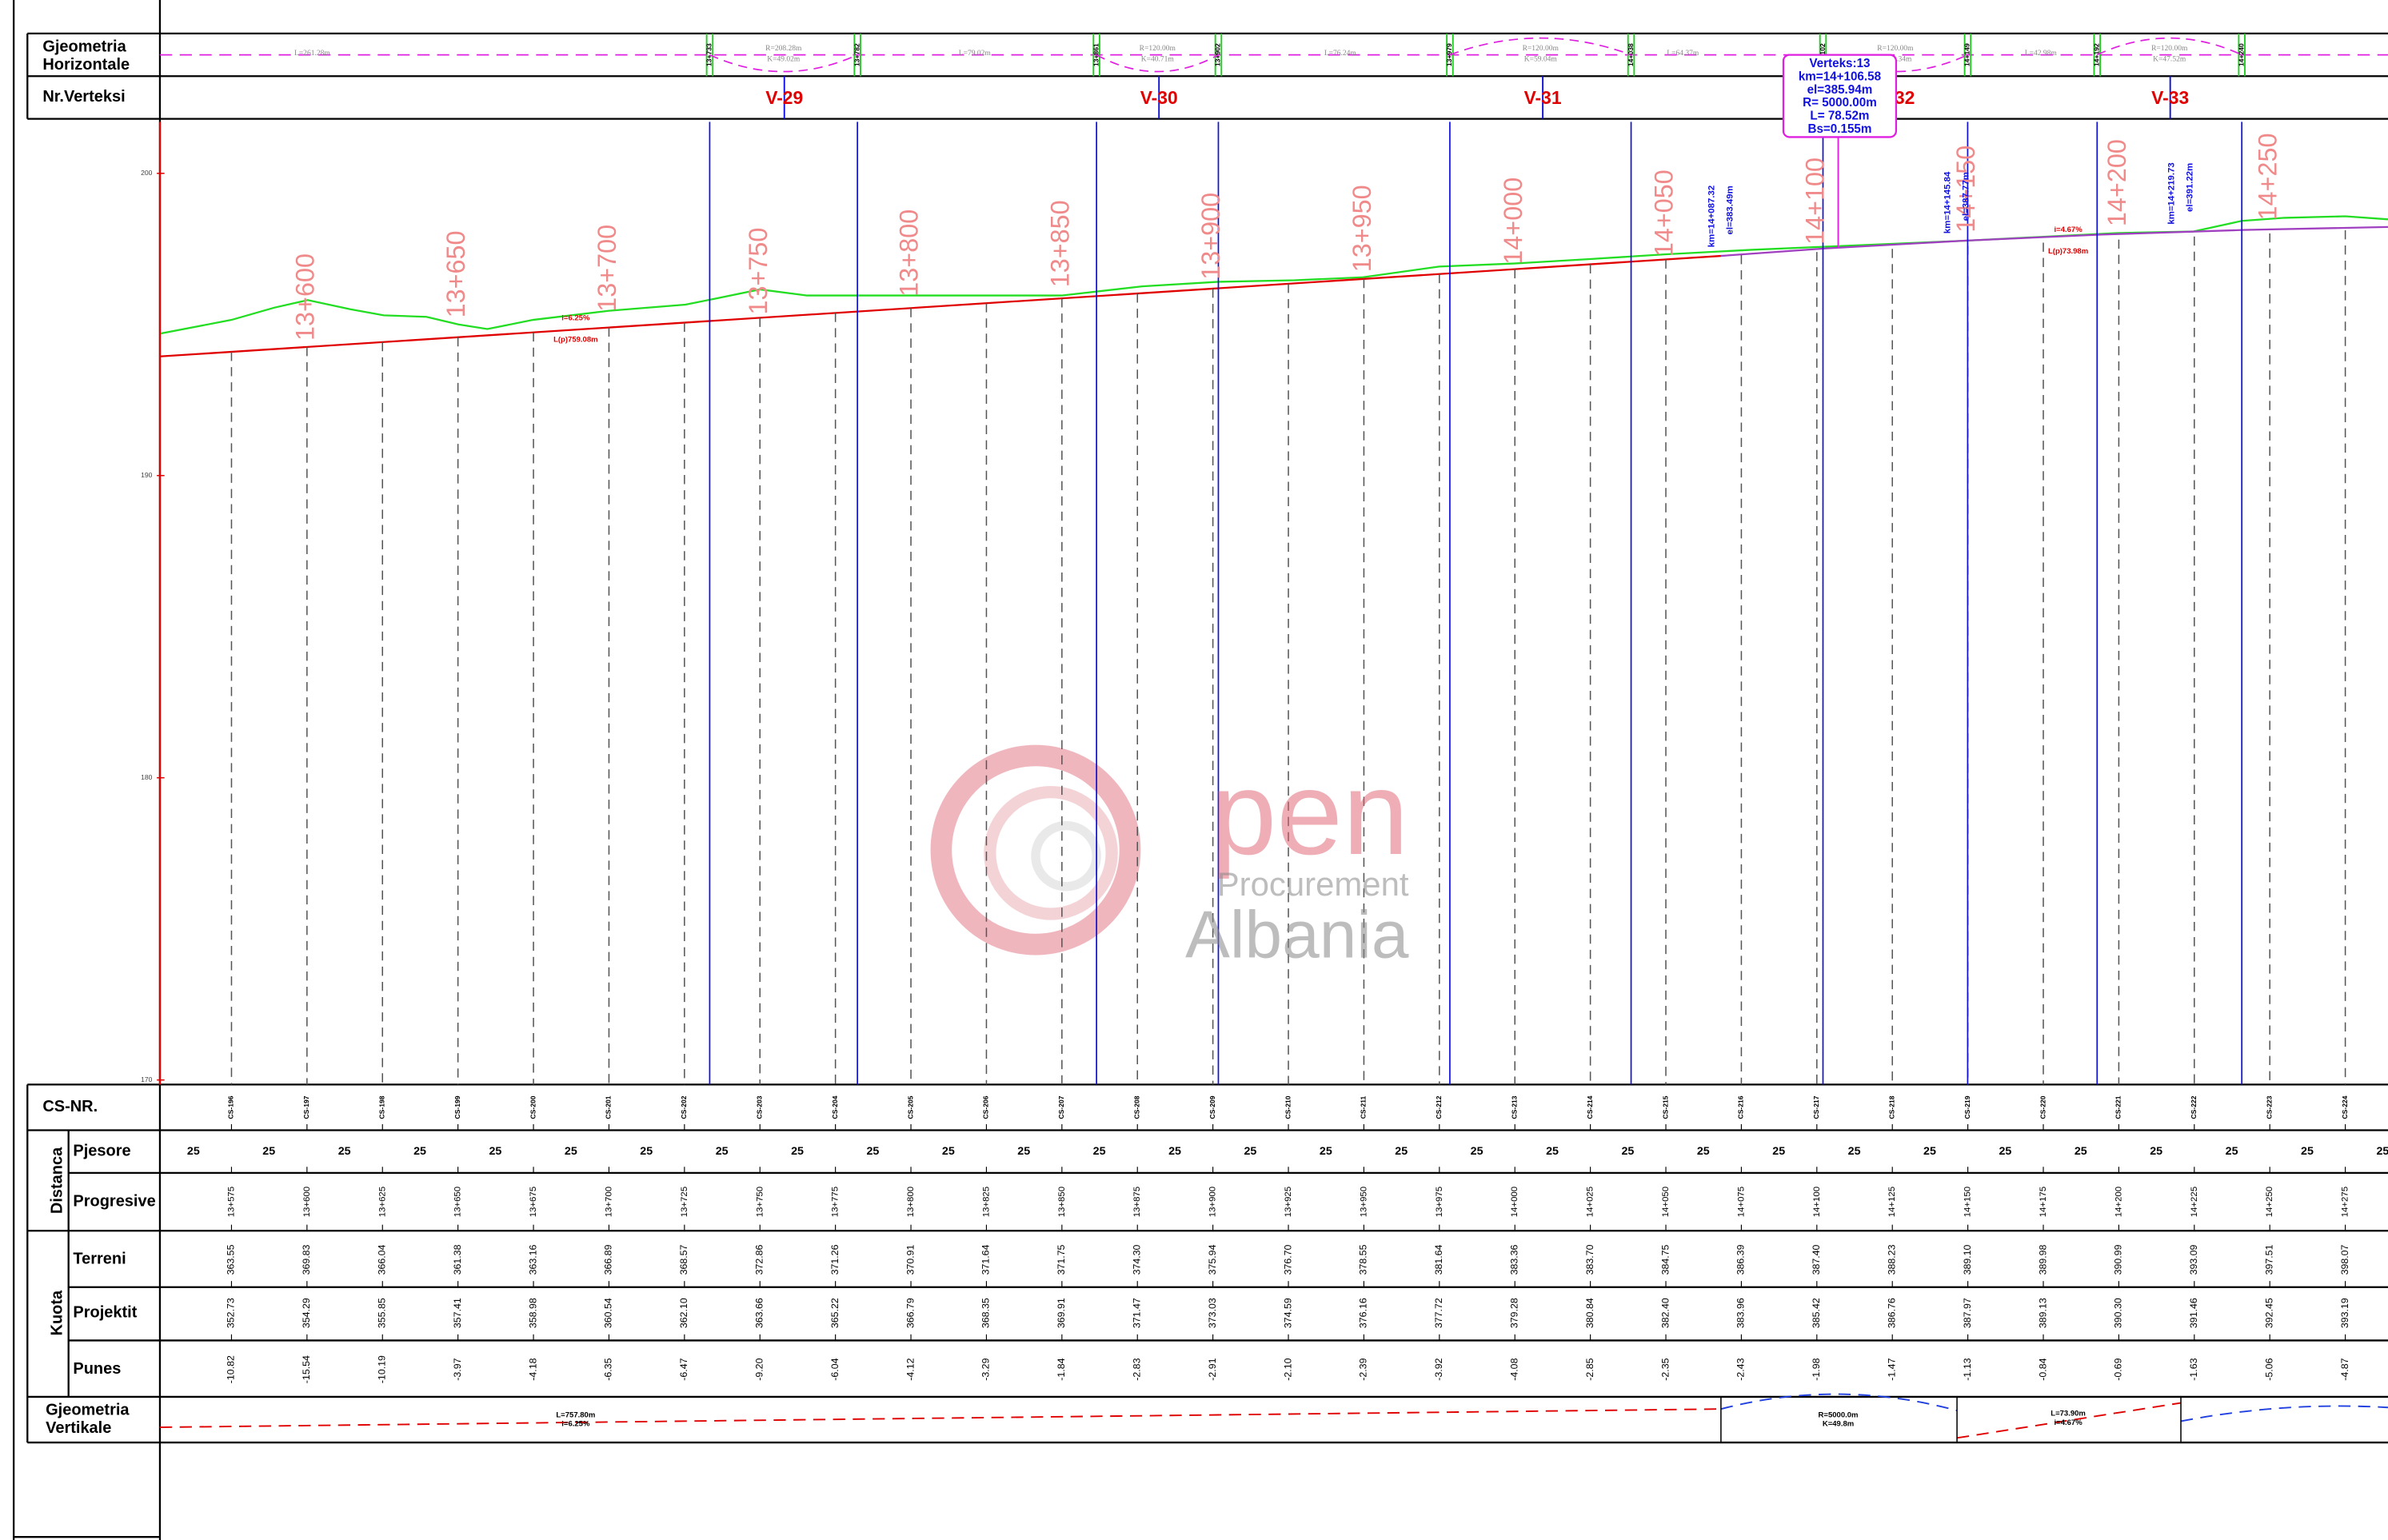 This screenshot has width=2388, height=1540. What do you see at coordinates (382, 1259) in the screenshot?
I see `terrain-elevation: 366.04` at bounding box center [382, 1259].